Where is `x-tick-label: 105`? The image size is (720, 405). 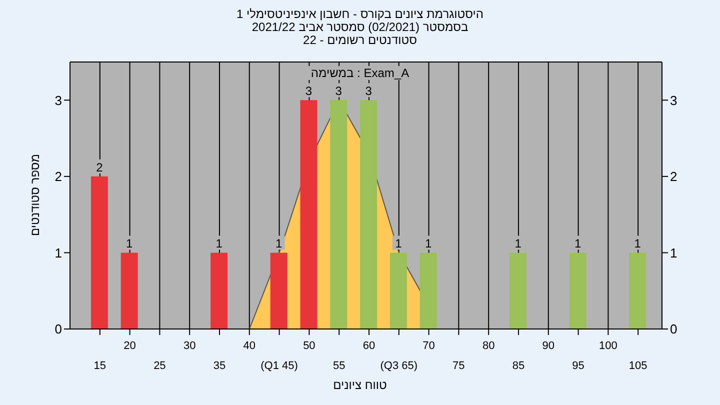 x-tick-label: 105 is located at coordinates (638, 366).